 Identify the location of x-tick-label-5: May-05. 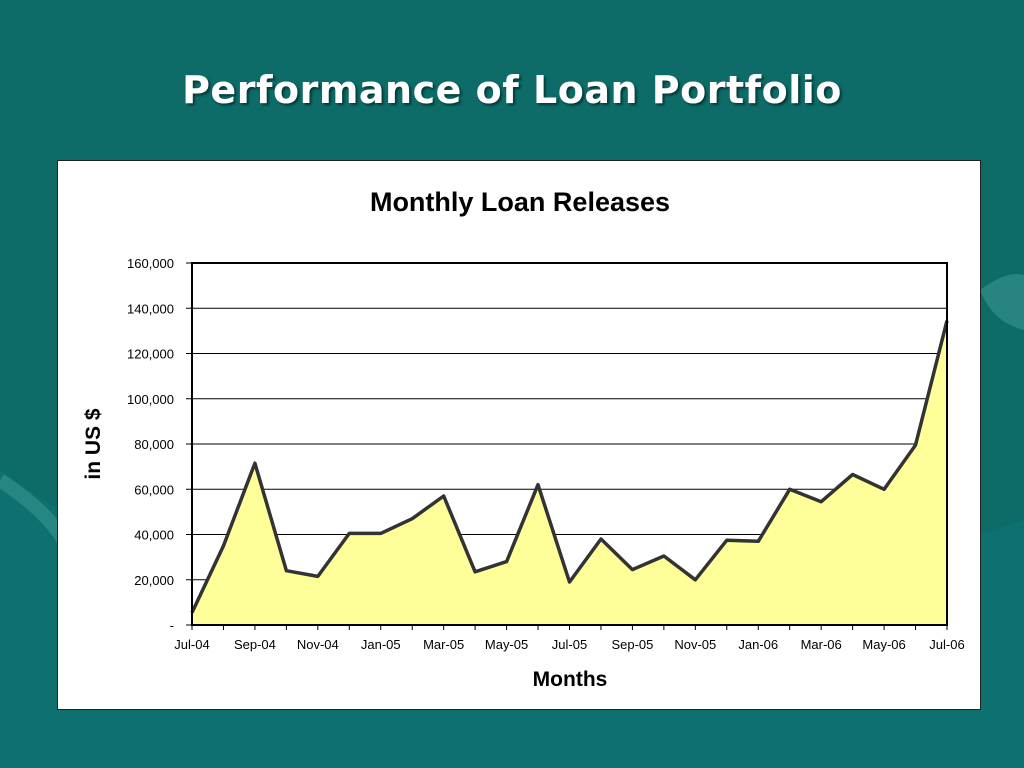
(506, 644).